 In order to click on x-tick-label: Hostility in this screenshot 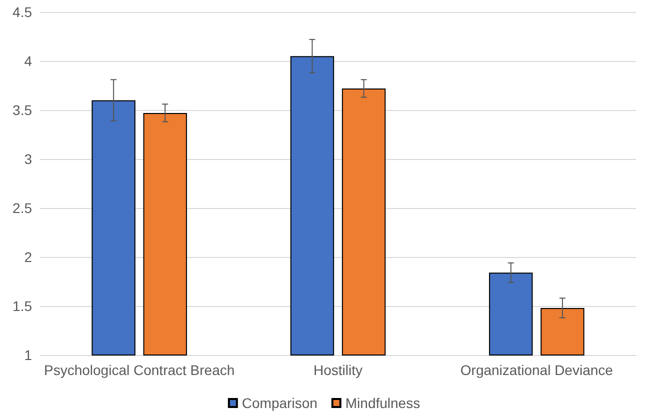, I will do `click(338, 370)`.